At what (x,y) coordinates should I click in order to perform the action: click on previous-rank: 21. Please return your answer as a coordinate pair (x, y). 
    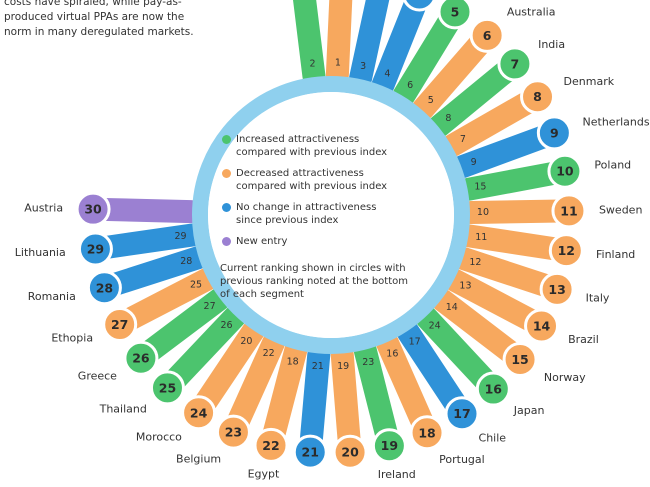
    Looking at the image, I should click on (318, 366).